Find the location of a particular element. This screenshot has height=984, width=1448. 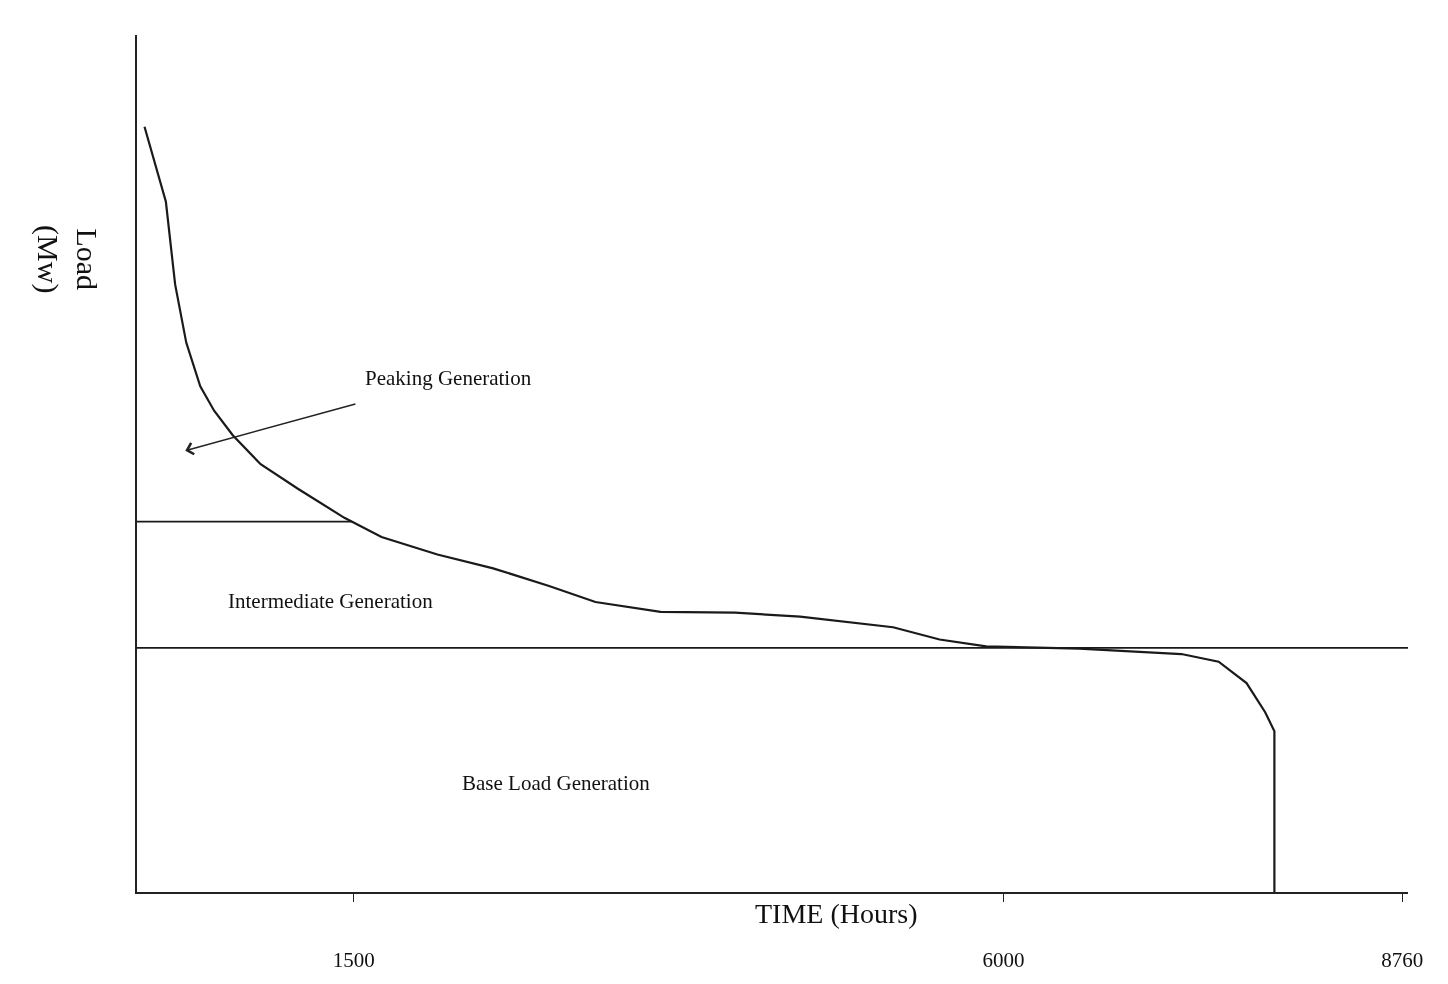

annotation: Peaking Generation is located at coordinates (448, 378).